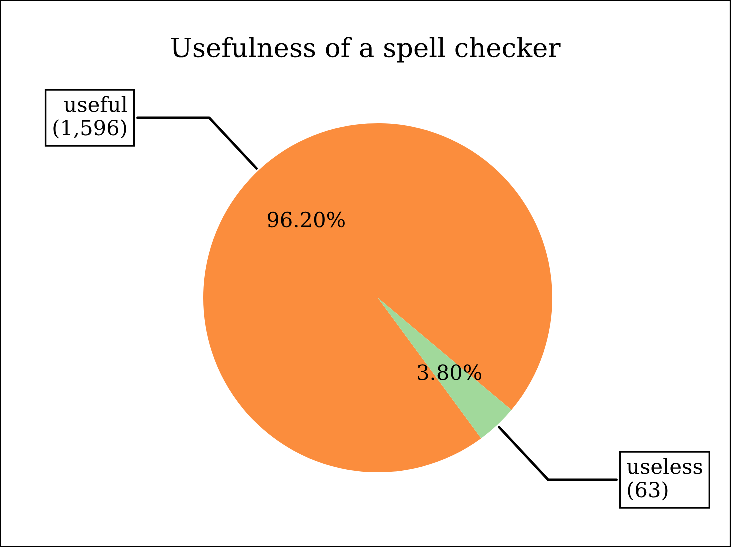 This screenshot has width=731, height=547. What do you see at coordinates (450, 372) in the screenshot?
I see `data-label: 3.80%` at bounding box center [450, 372].